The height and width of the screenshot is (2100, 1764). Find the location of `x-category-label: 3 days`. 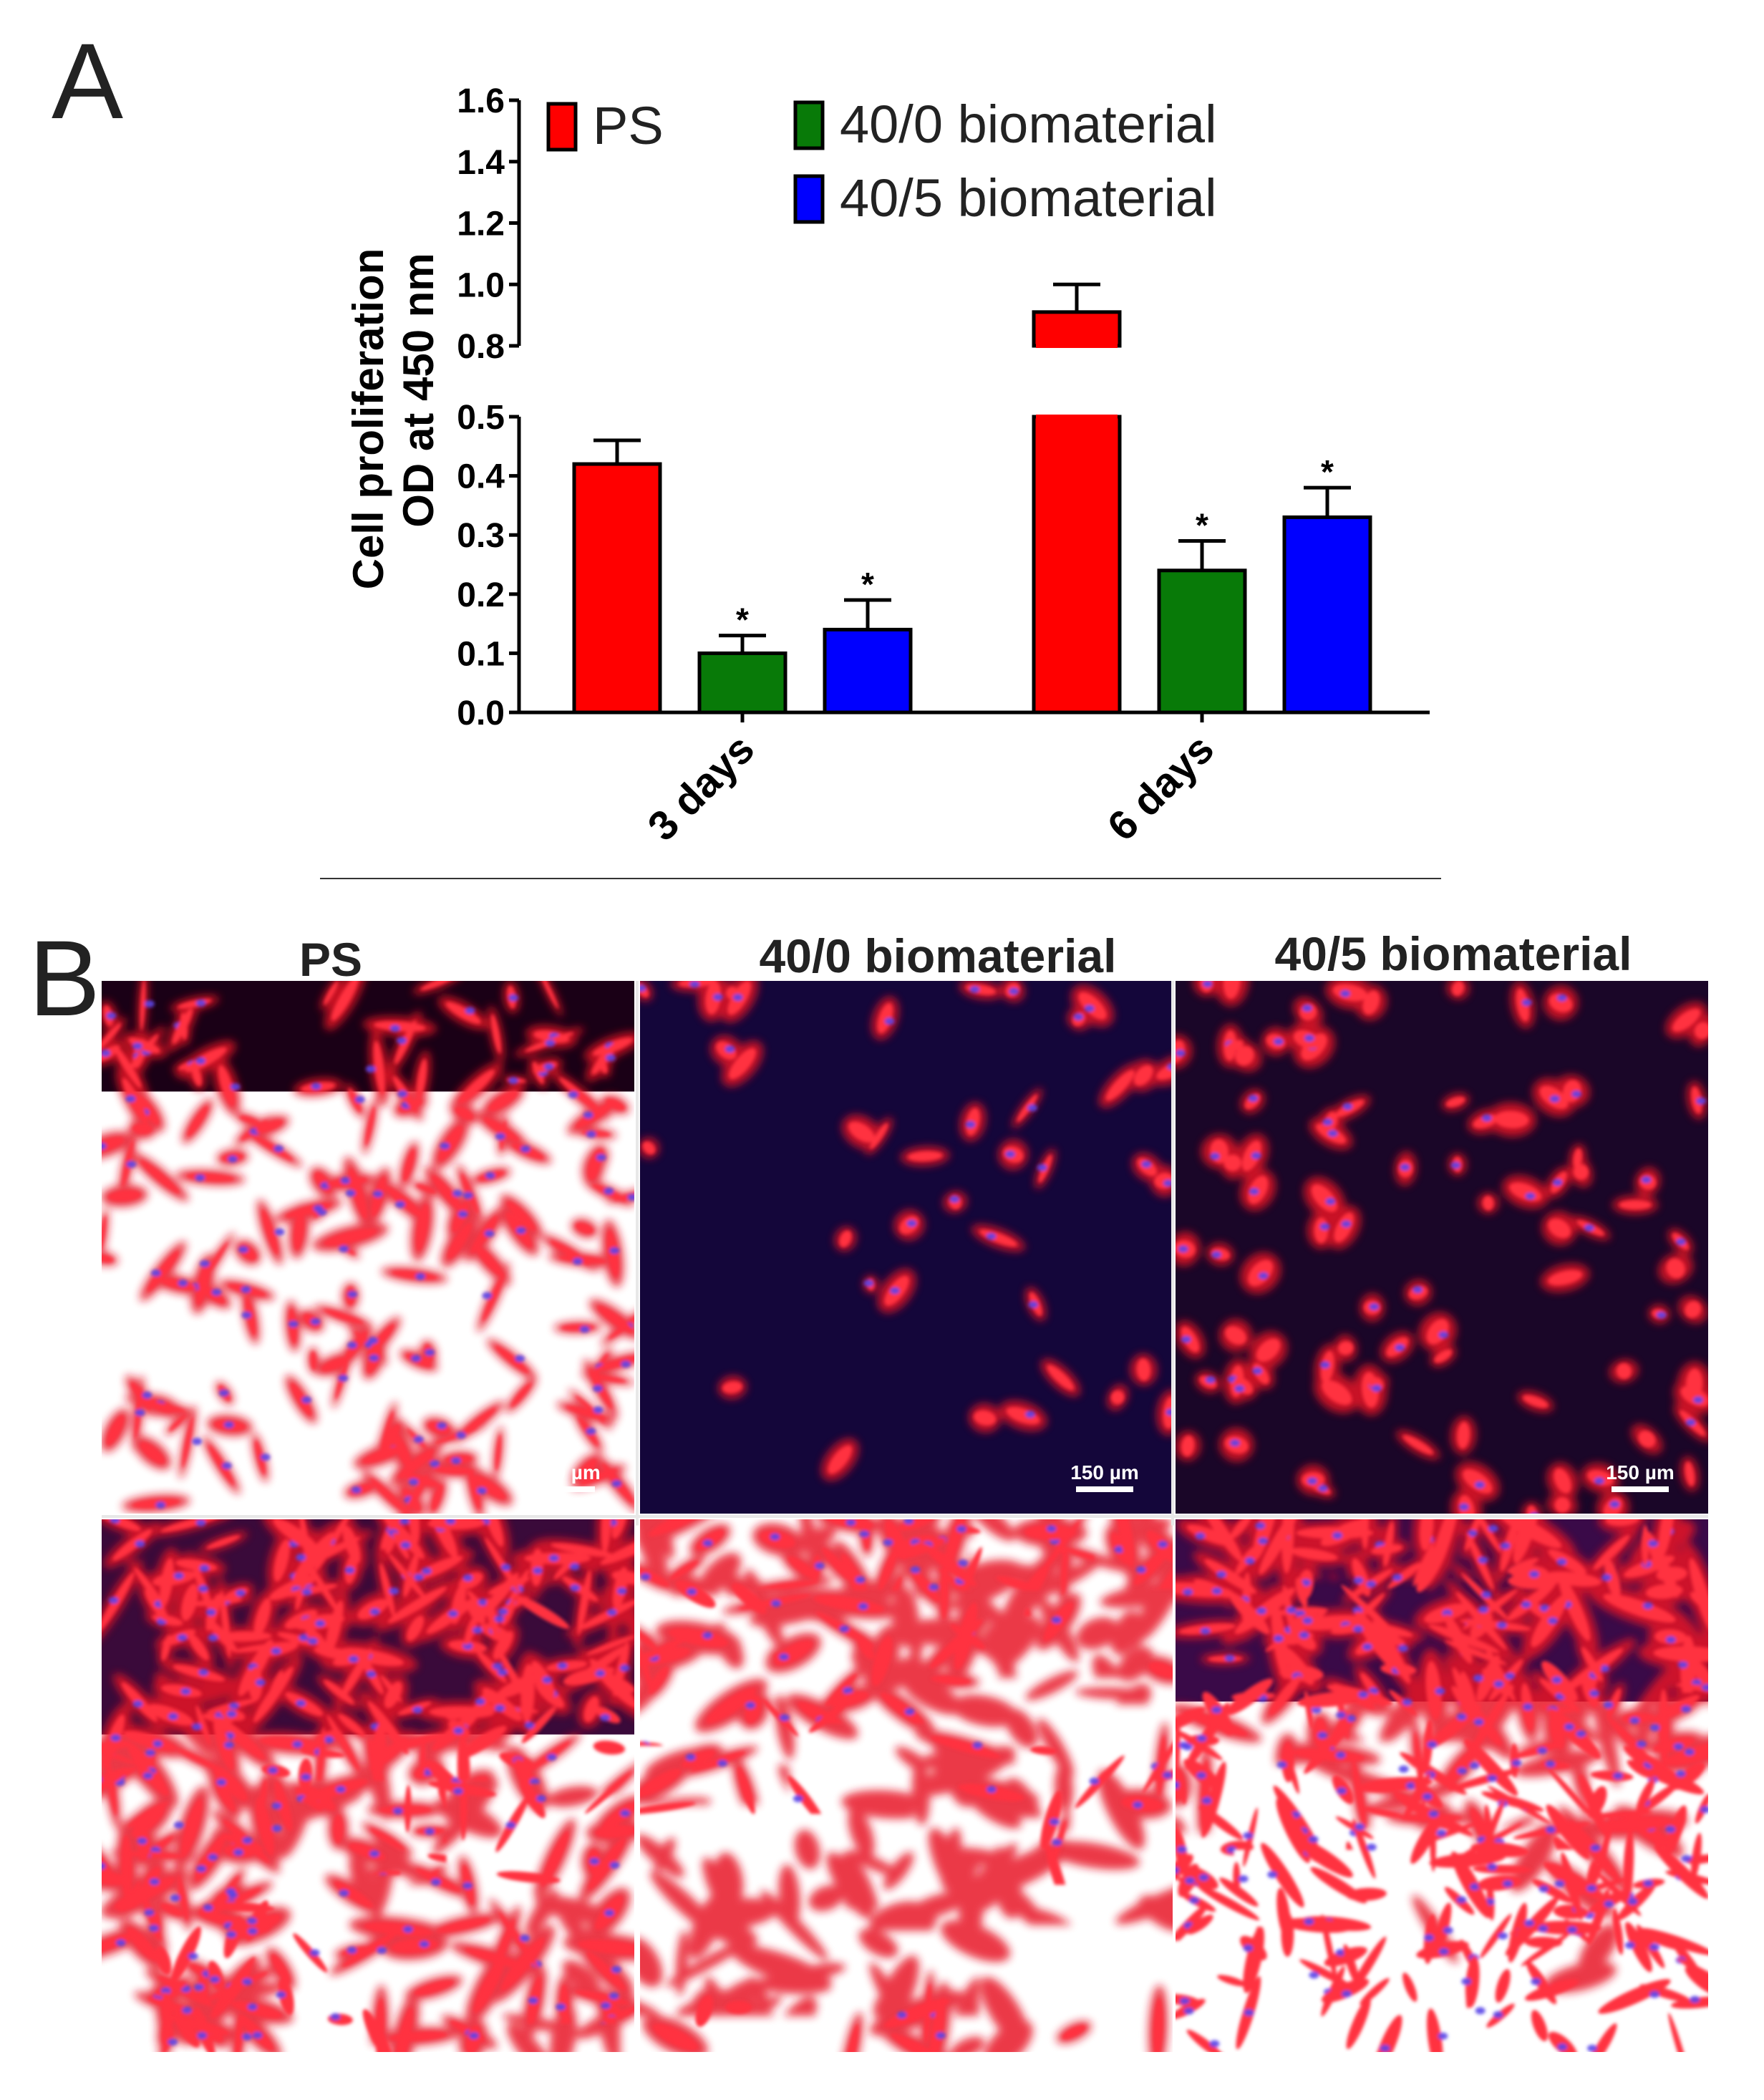

x-category-label: 3 days is located at coordinates (701, 787).